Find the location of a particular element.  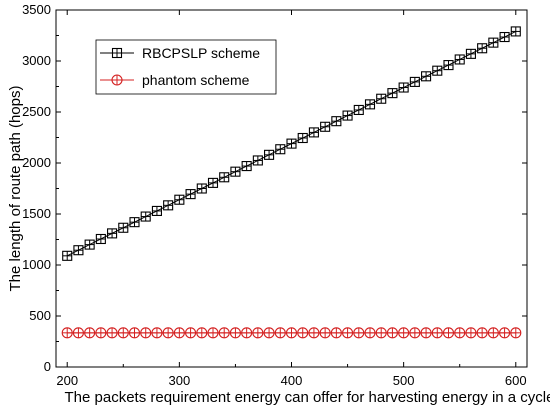

y-tick-label: 2000 is located at coordinates (36, 162).